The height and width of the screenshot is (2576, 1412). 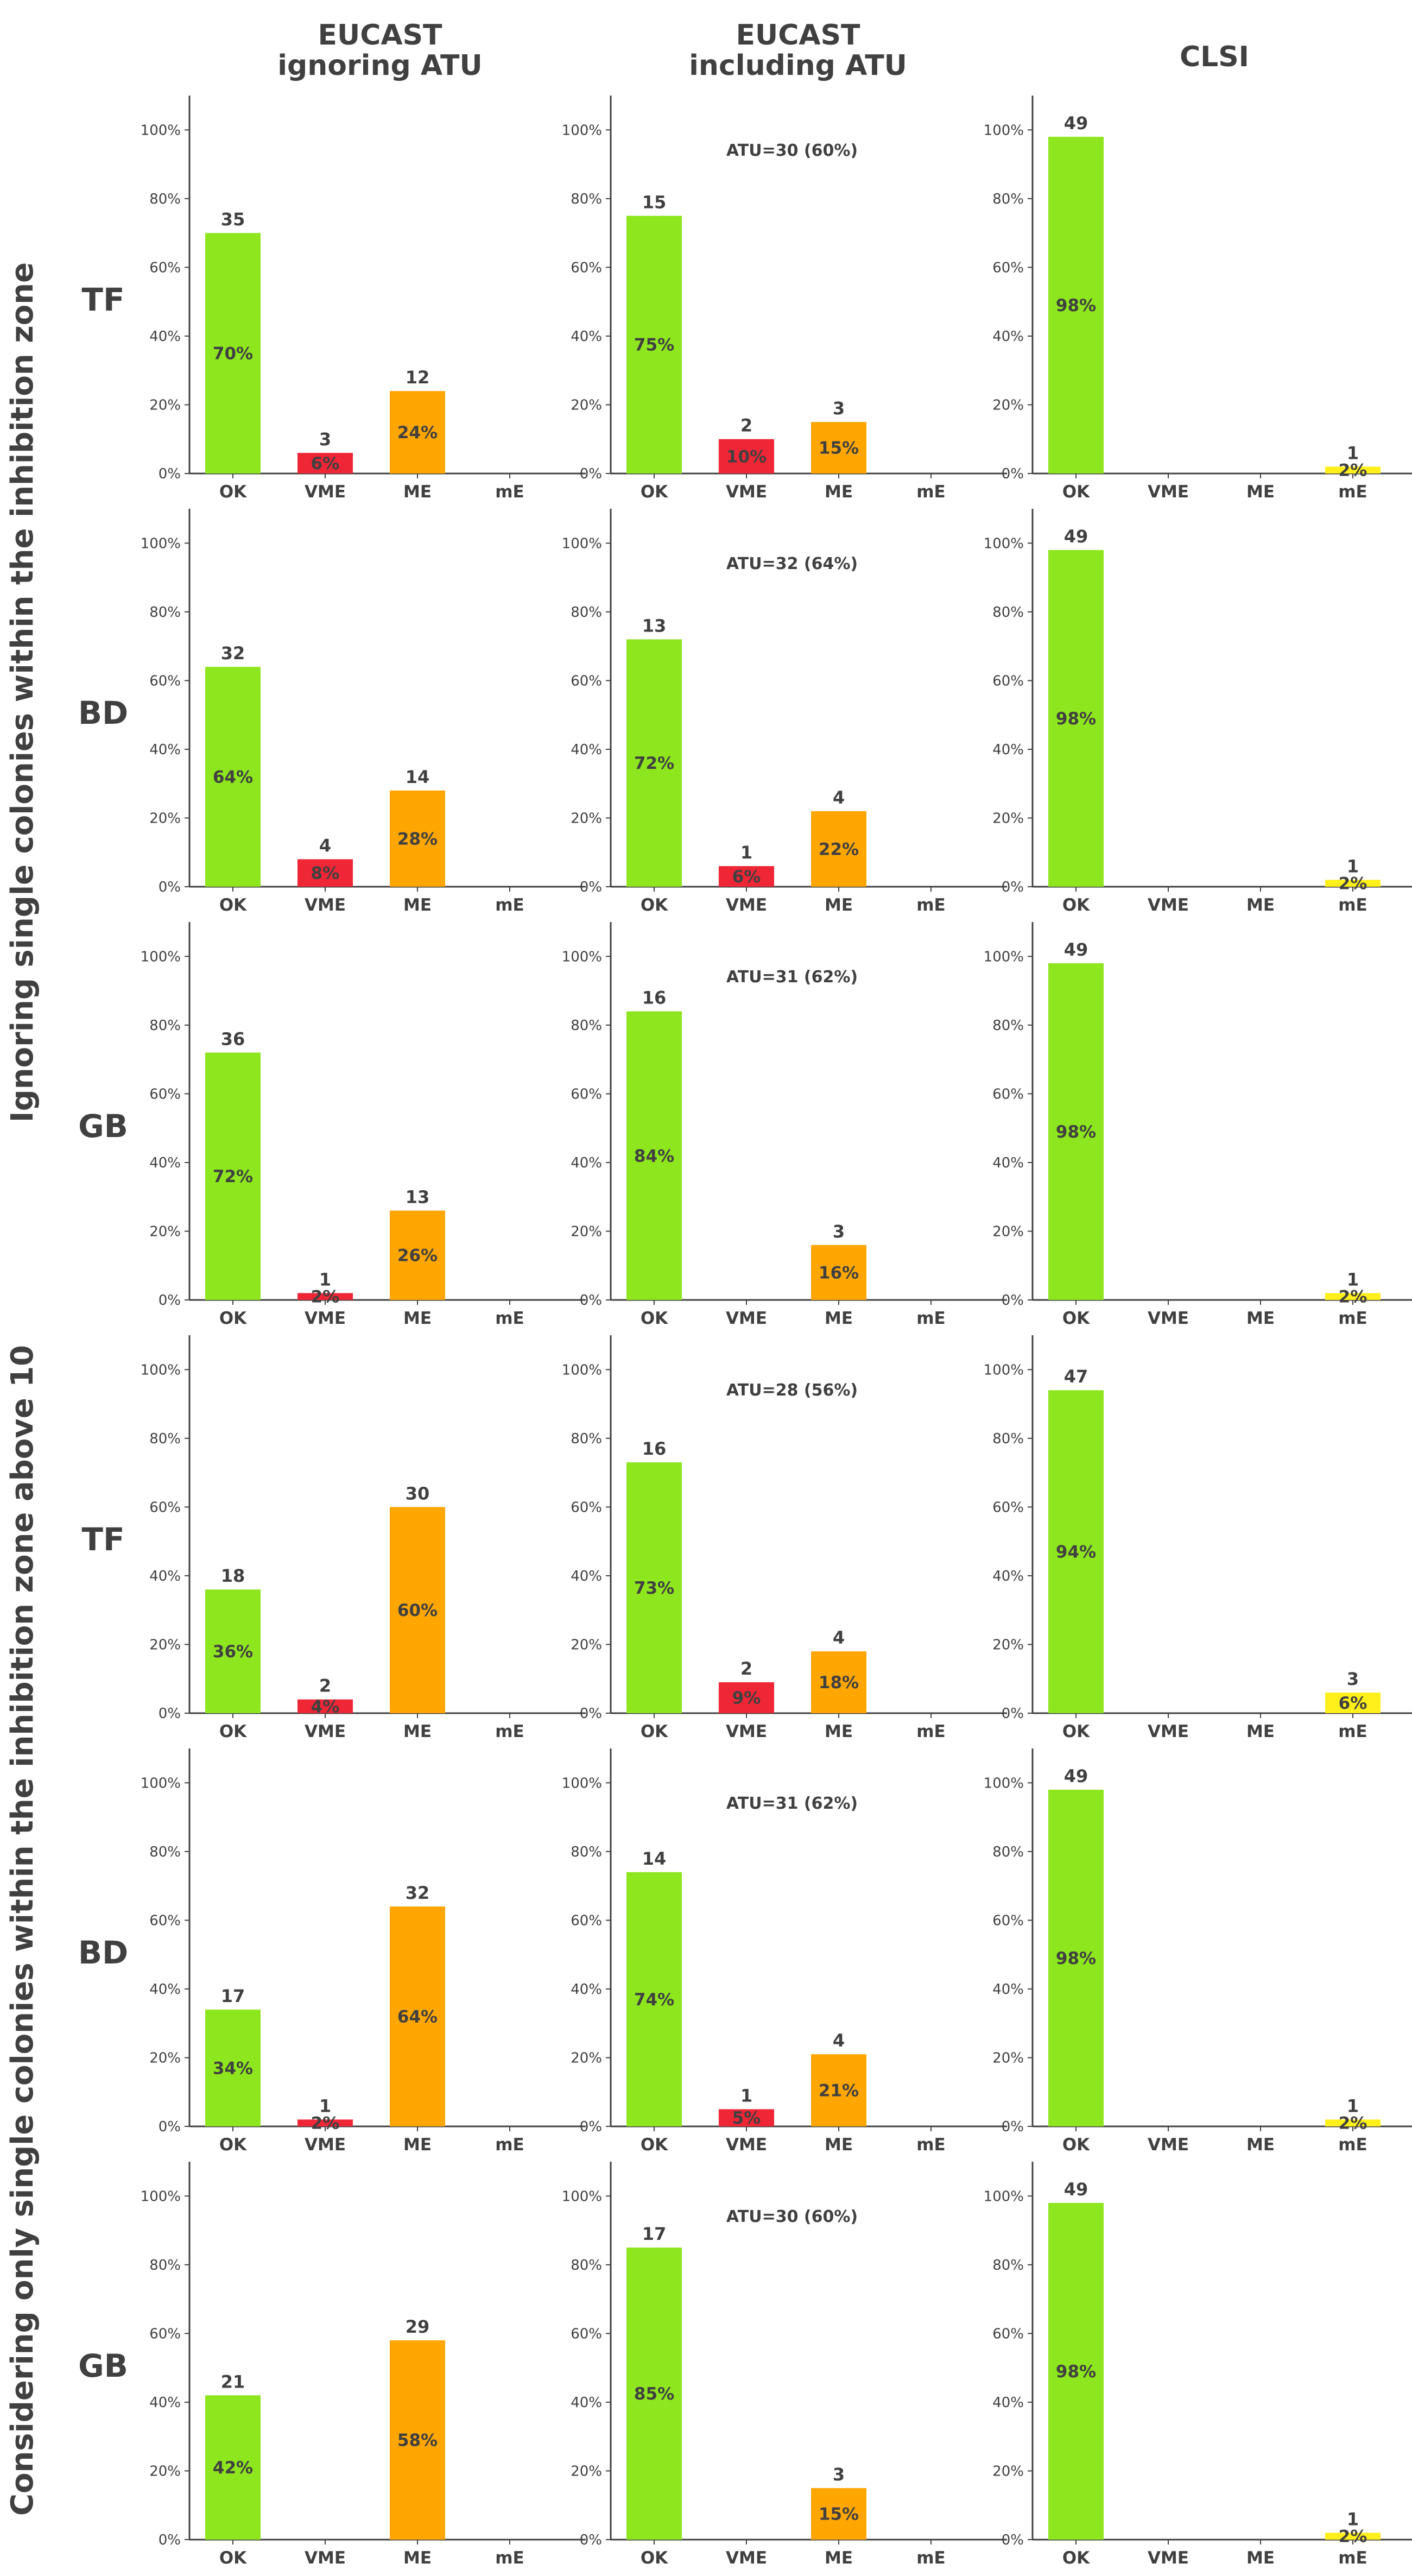 What do you see at coordinates (233, 777) in the screenshot?
I see `bar-percent-label: 64%` at bounding box center [233, 777].